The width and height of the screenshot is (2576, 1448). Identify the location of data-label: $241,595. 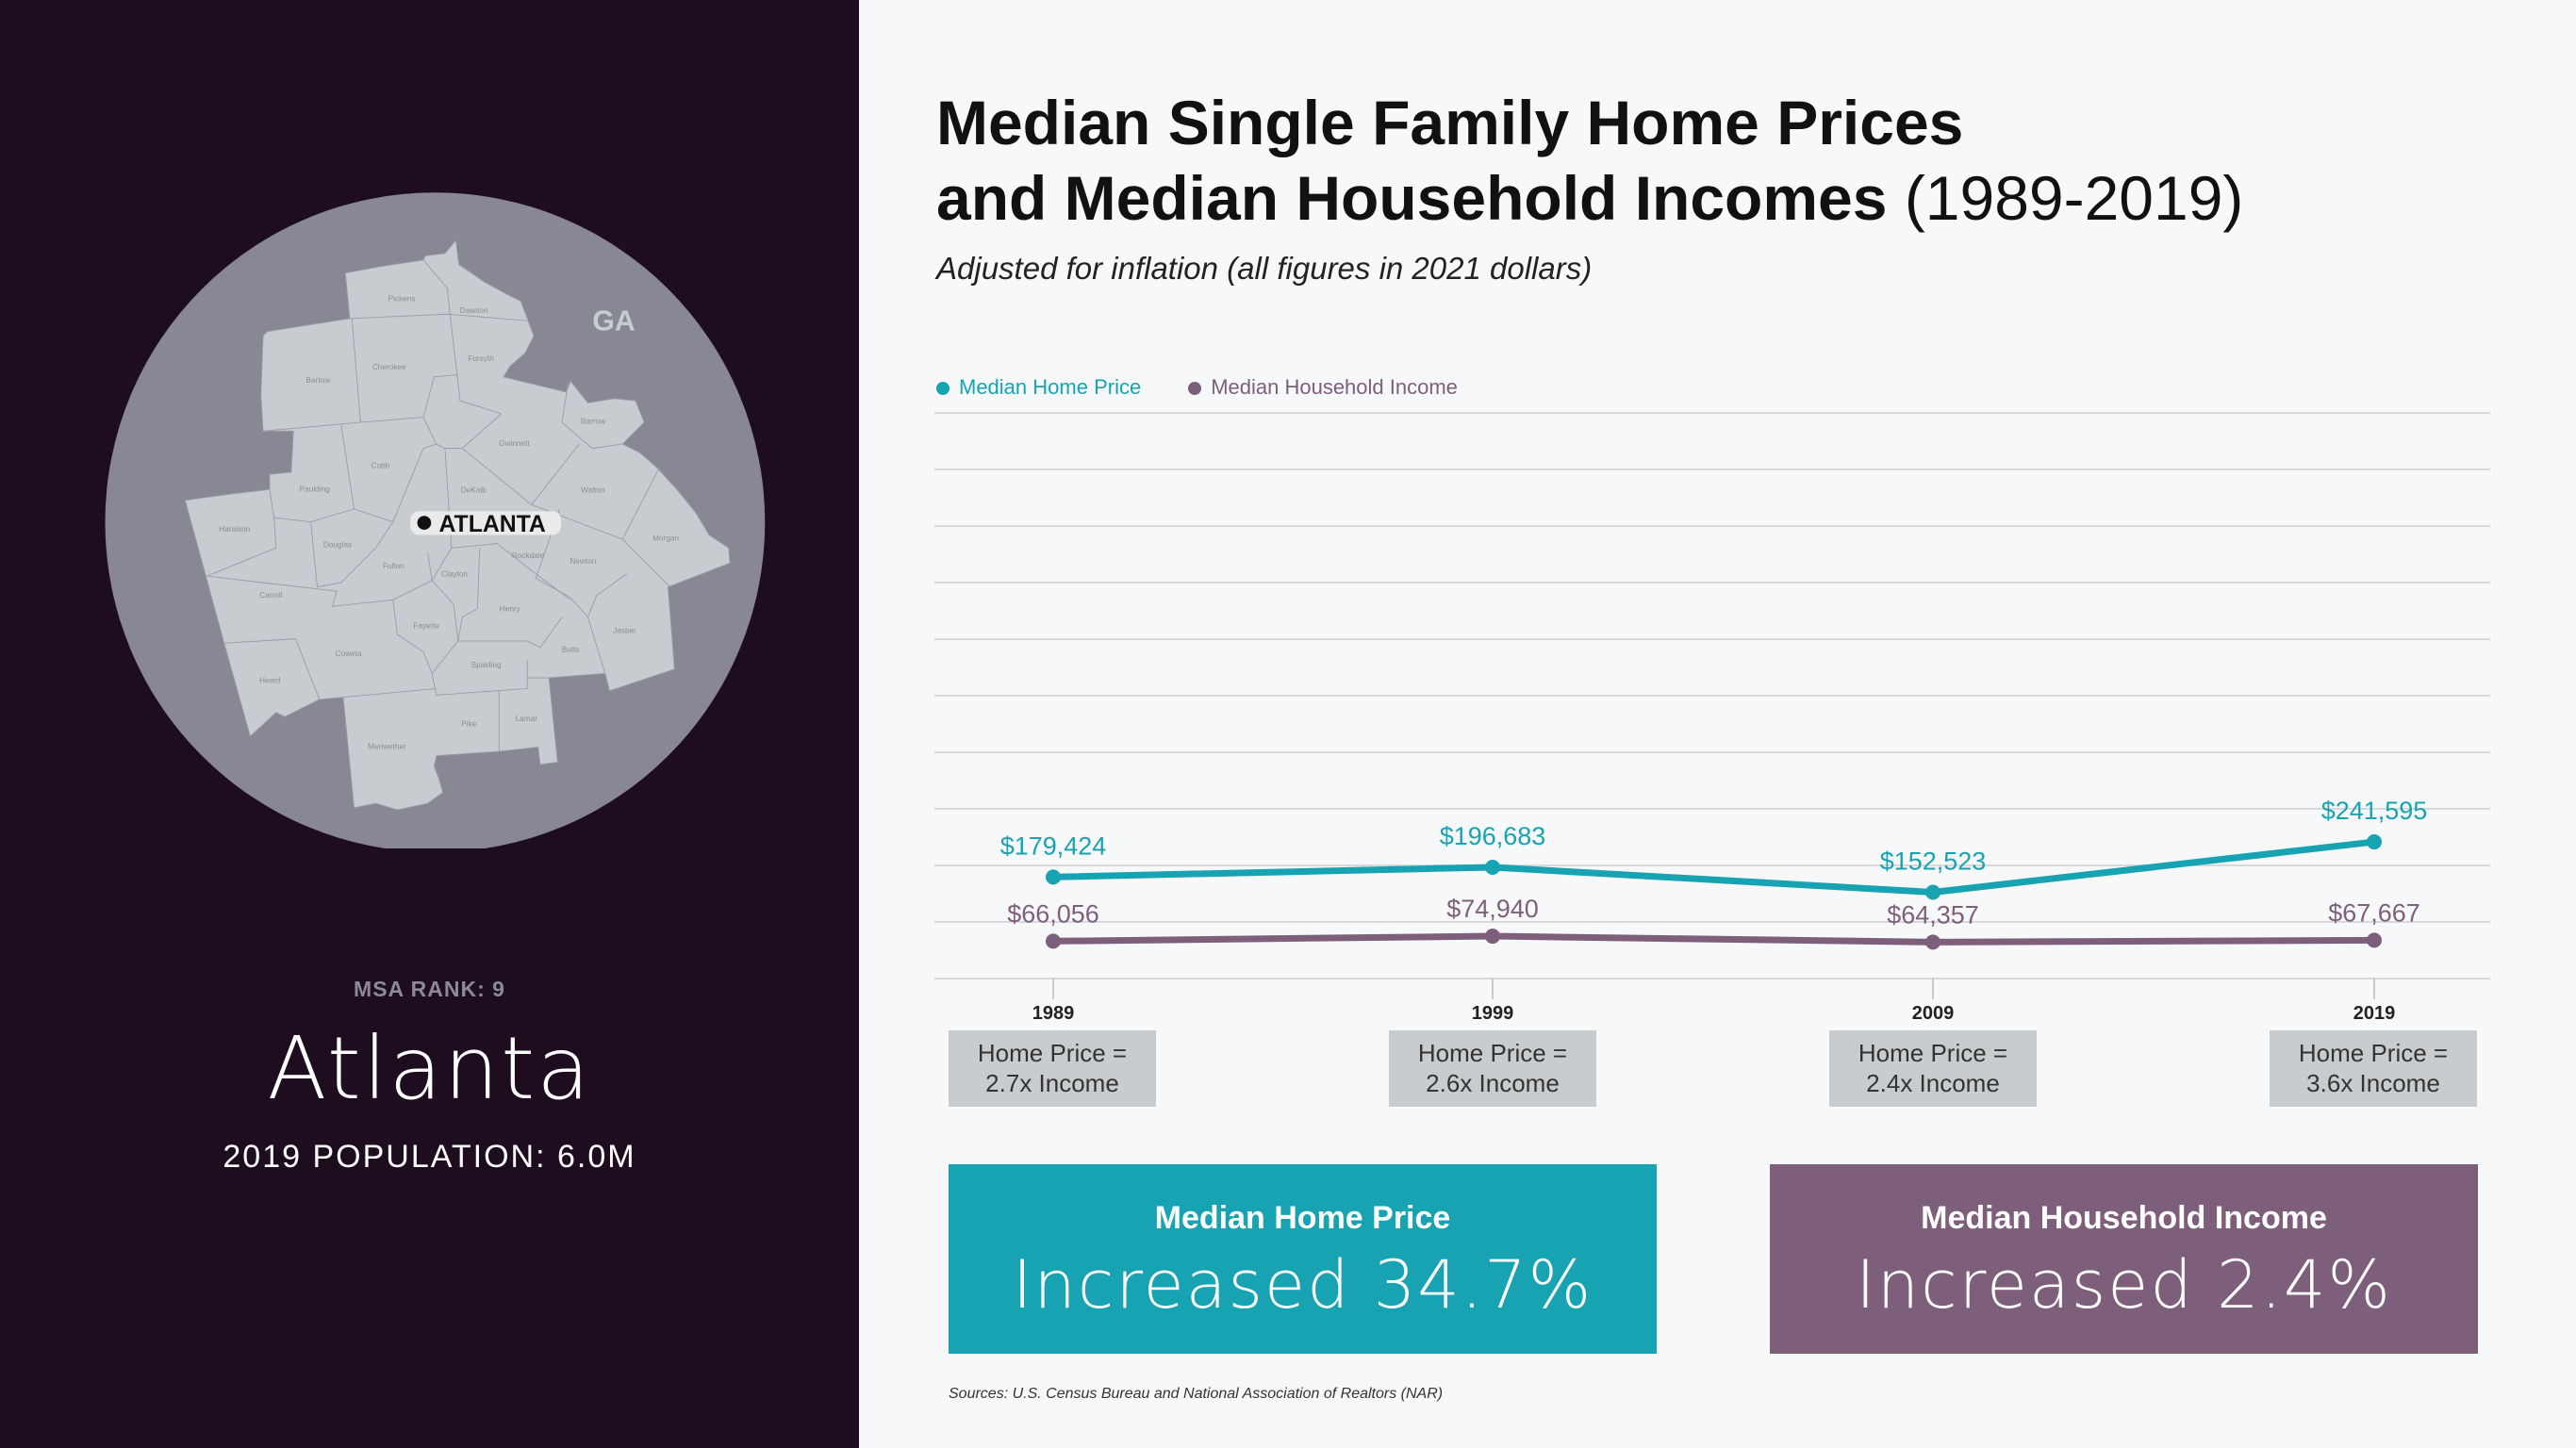
(2374, 811).